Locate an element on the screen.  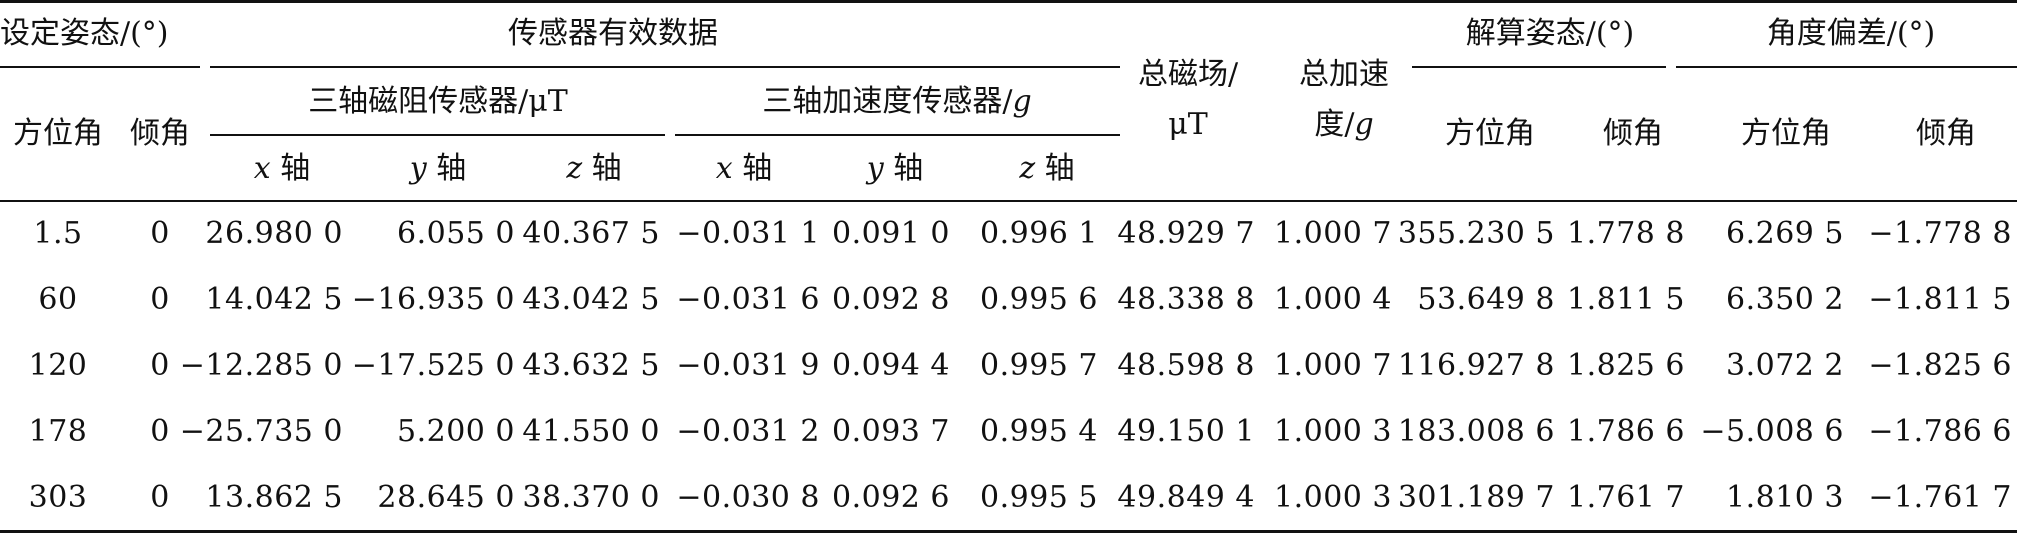
total-mag-header: 总磁场/ μT is located at coordinates (1188, 100).